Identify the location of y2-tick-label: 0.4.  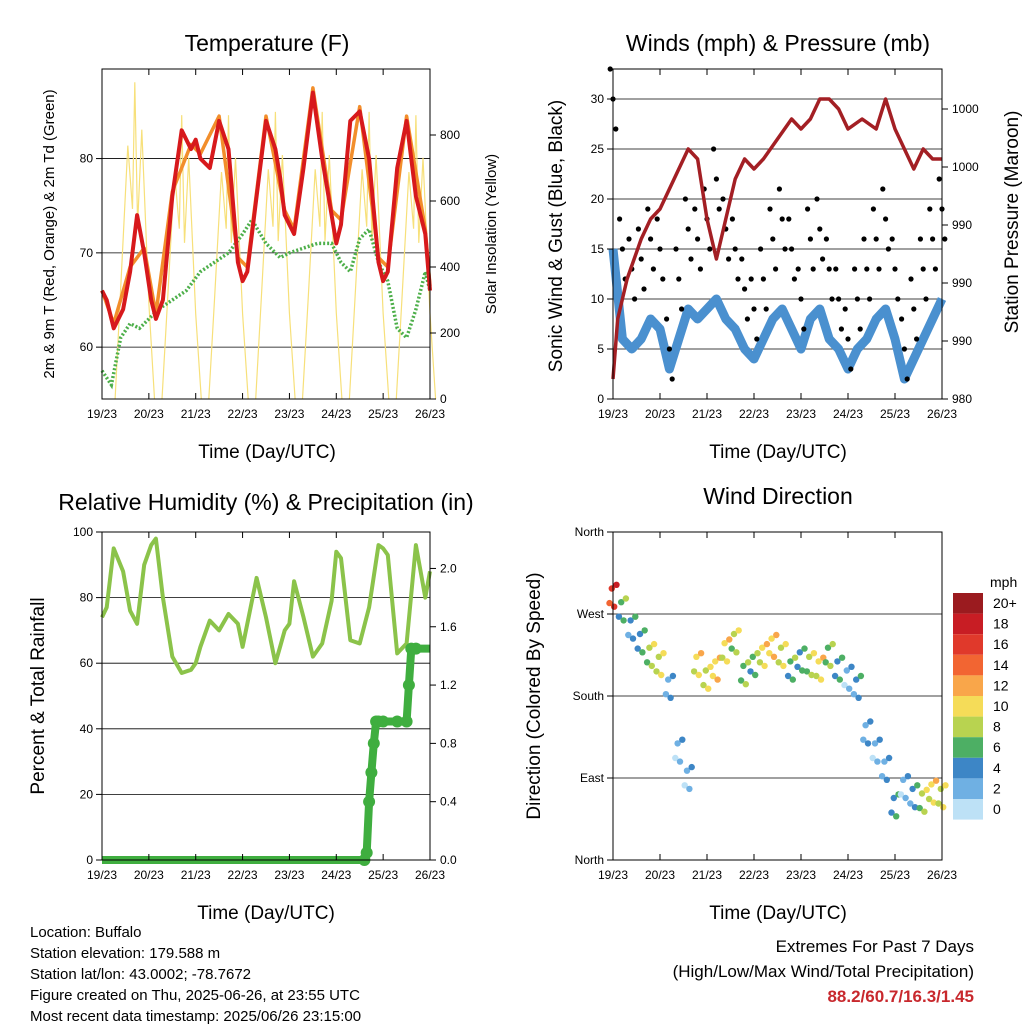
(448, 802).